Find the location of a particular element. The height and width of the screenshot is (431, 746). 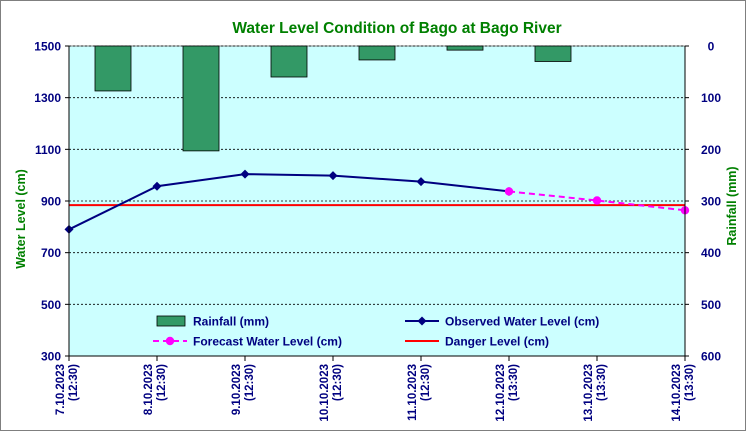

x-tick-label-line: 13.10.2023 is located at coordinates (589, 393).